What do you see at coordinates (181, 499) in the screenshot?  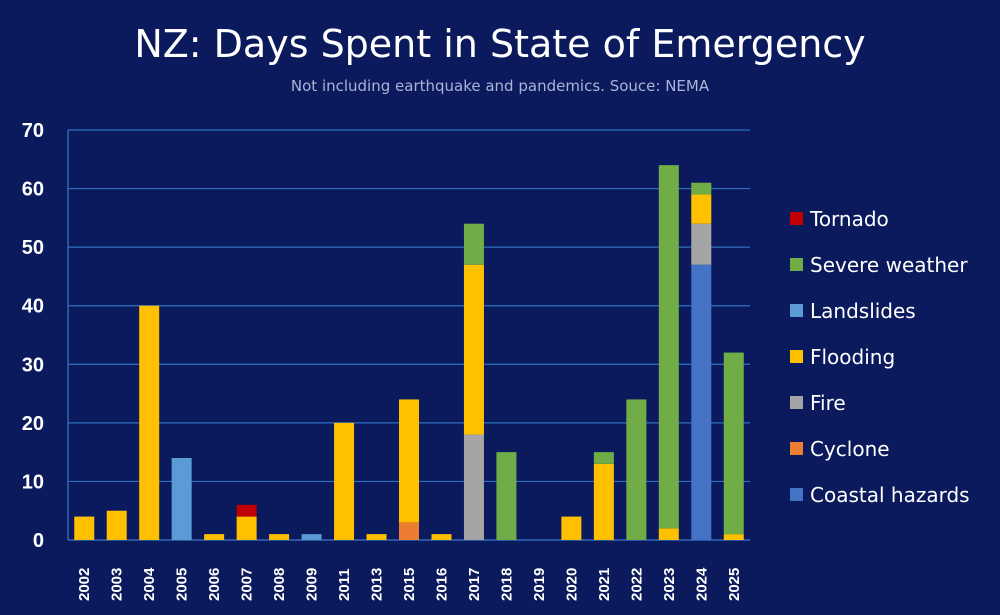 I see `bar-landslides-2005` at bounding box center [181, 499].